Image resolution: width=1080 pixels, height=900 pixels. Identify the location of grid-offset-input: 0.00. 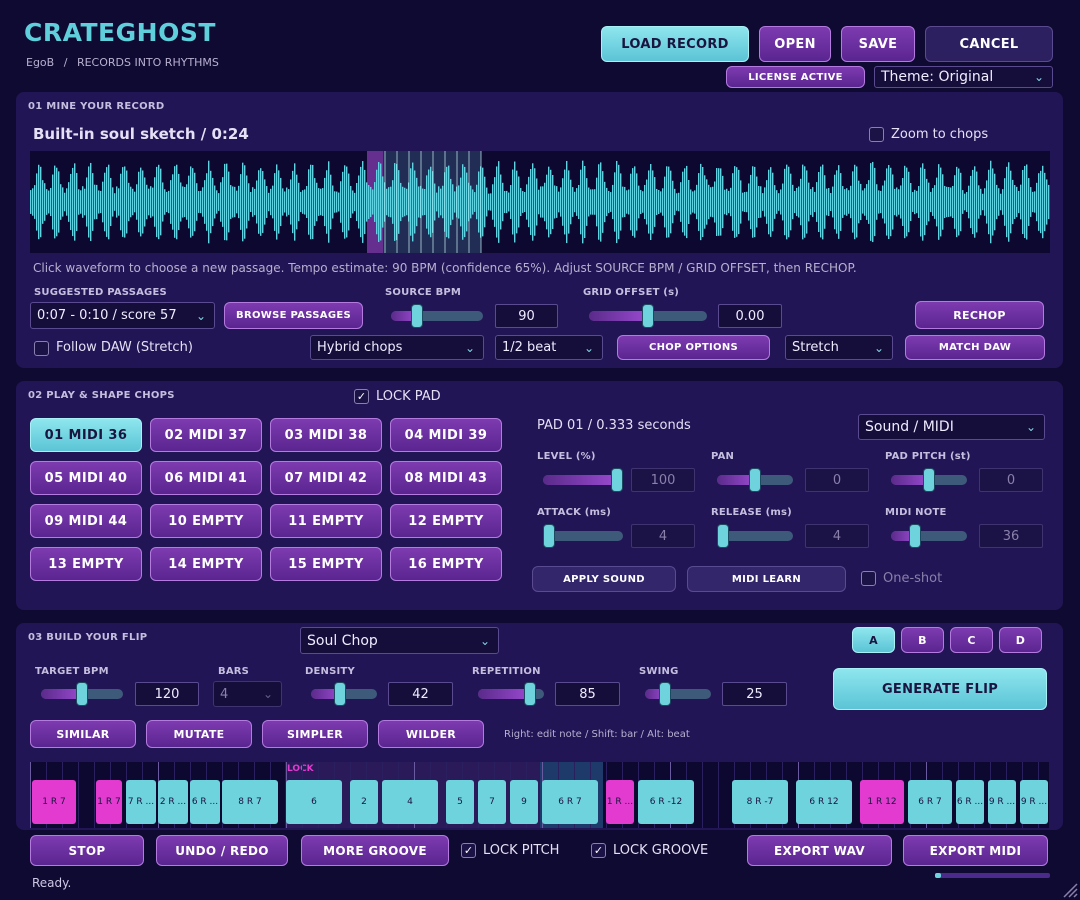
(750, 316).